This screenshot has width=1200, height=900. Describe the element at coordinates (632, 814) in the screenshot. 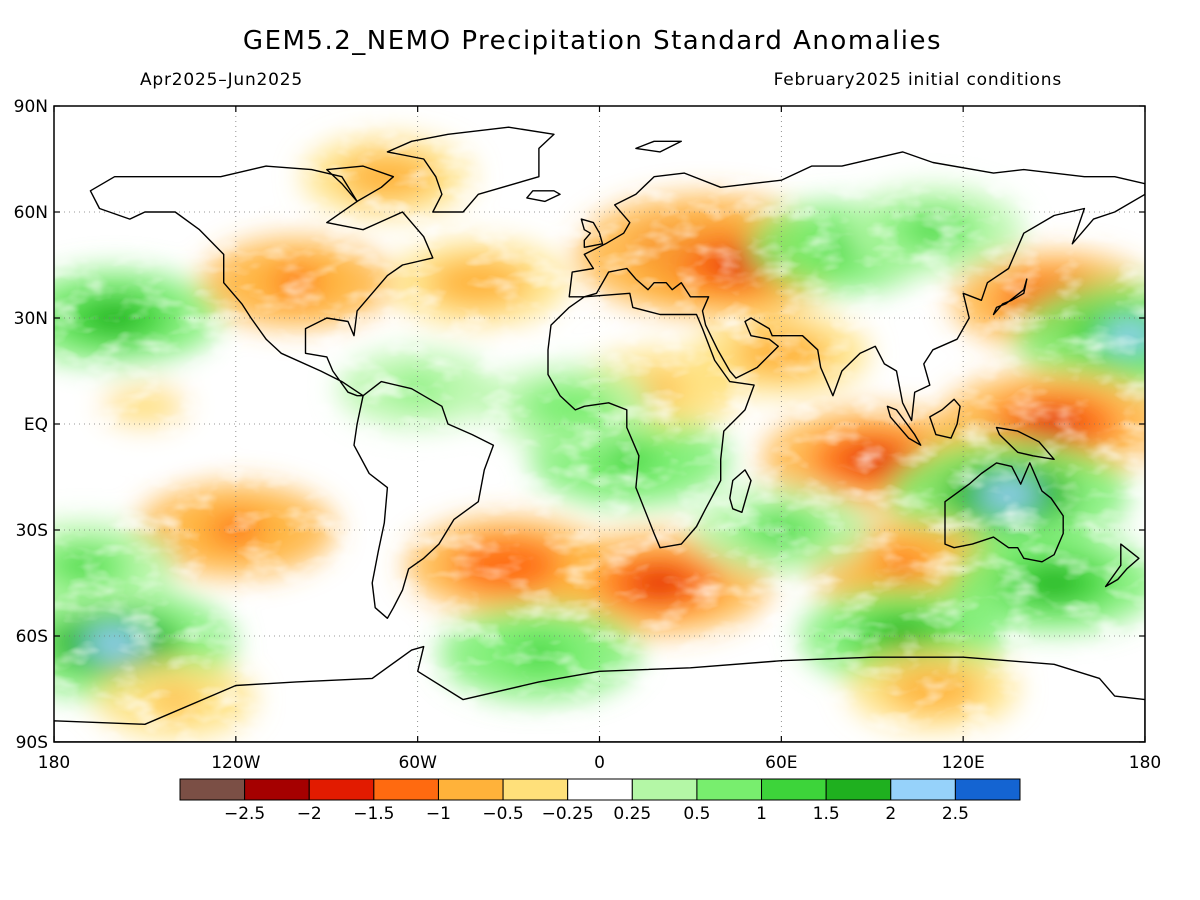

I see `colorbar-label: 0.25` at that location.